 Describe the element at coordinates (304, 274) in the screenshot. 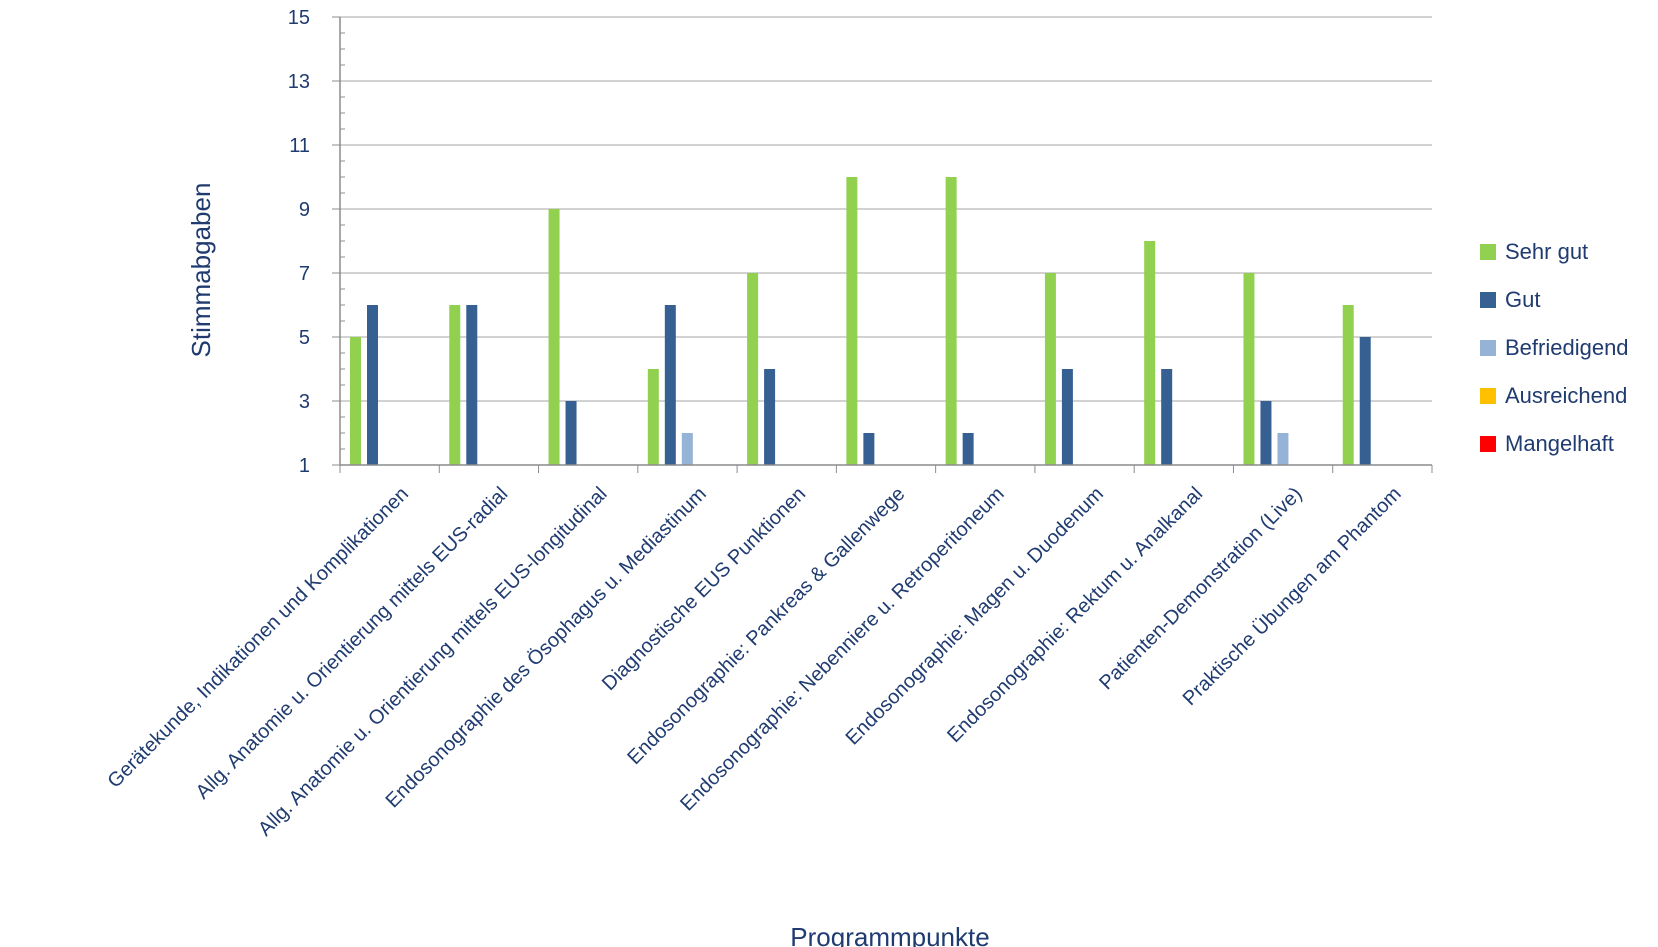

I see `y-tick-label: 7` at that location.